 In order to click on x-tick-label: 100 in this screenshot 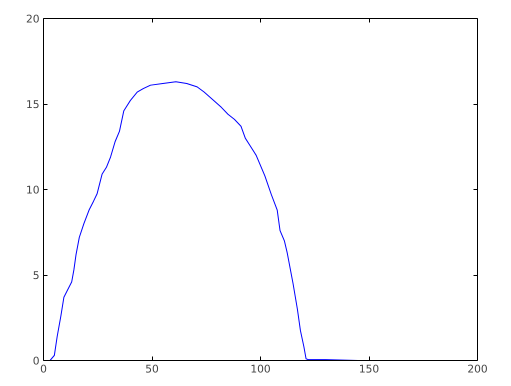, I will do `click(260, 369)`.